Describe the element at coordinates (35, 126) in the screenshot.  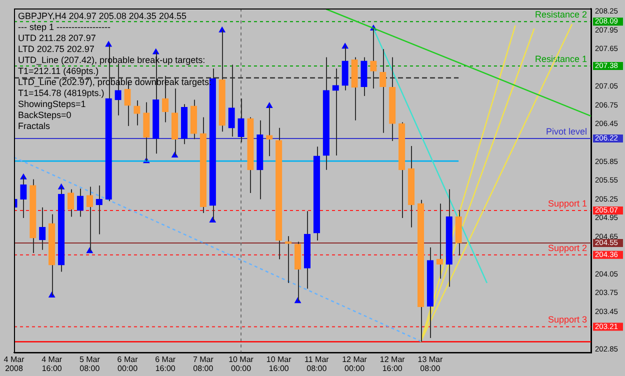
I see `annotation: Fractals` at that location.